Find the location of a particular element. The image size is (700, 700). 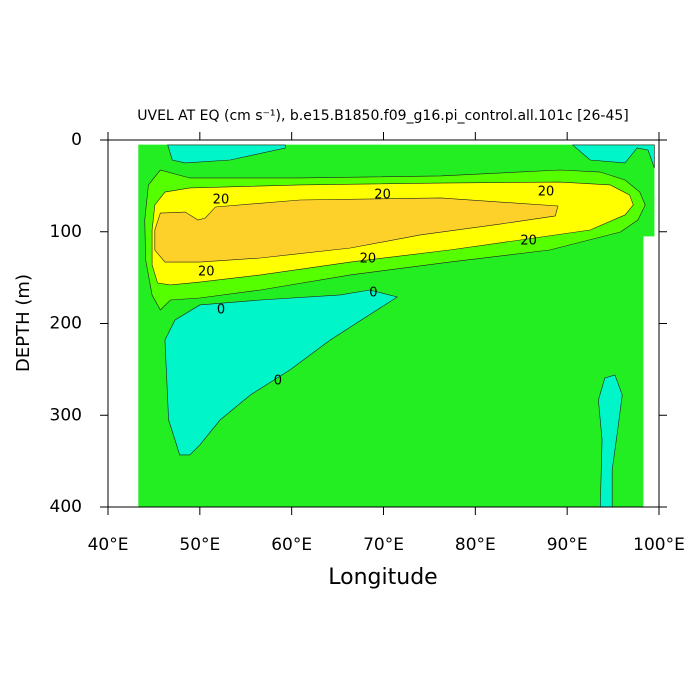

x-tick-label: 90°E is located at coordinates (567, 545).